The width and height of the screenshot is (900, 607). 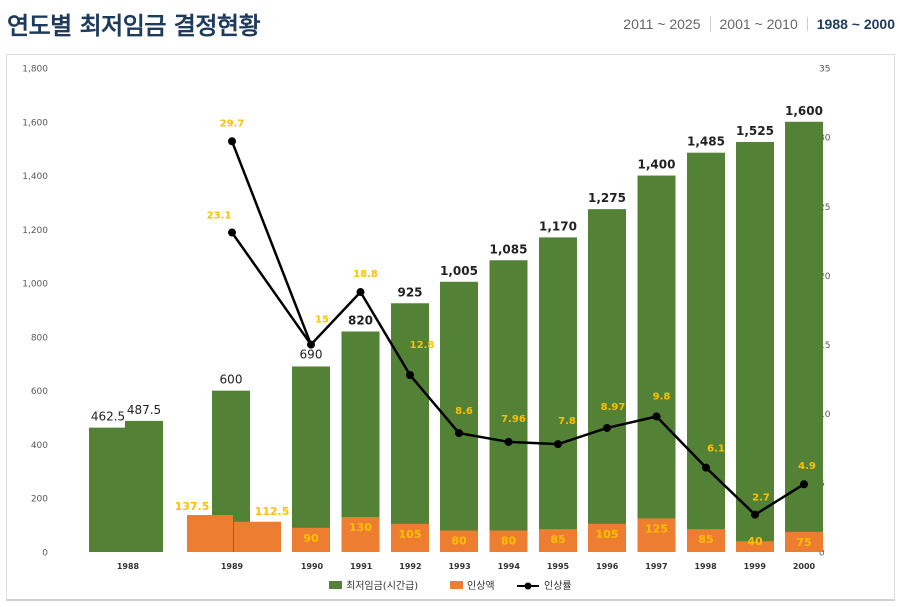 I want to click on x-tick-label: 1996, so click(x=607, y=566).